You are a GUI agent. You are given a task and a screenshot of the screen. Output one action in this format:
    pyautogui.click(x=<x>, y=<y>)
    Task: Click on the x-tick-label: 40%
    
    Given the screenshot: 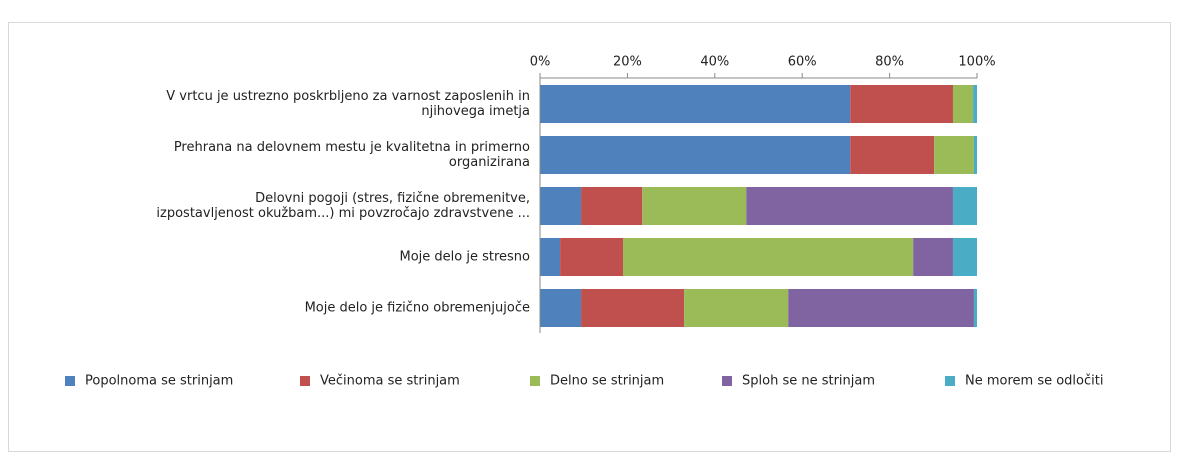 What is the action you would take?
    pyautogui.click(x=714, y=62)
    